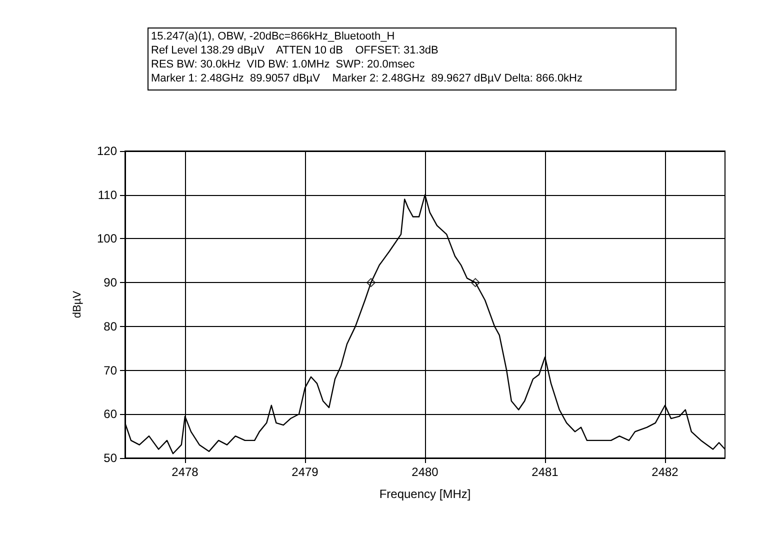 This screenshot has width=772, height=548. I want to click on y-tick-label: 80, so click(111, 326).